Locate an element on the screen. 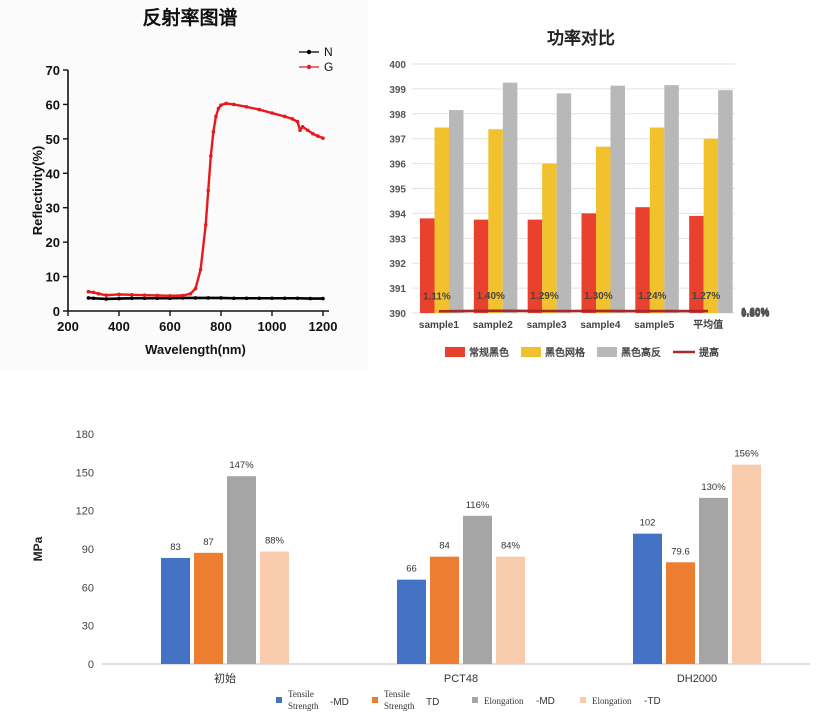 The width and height of the screenshot is (825, 720). y2-tick-label: 0.00% is located at coordinates (755, 314).